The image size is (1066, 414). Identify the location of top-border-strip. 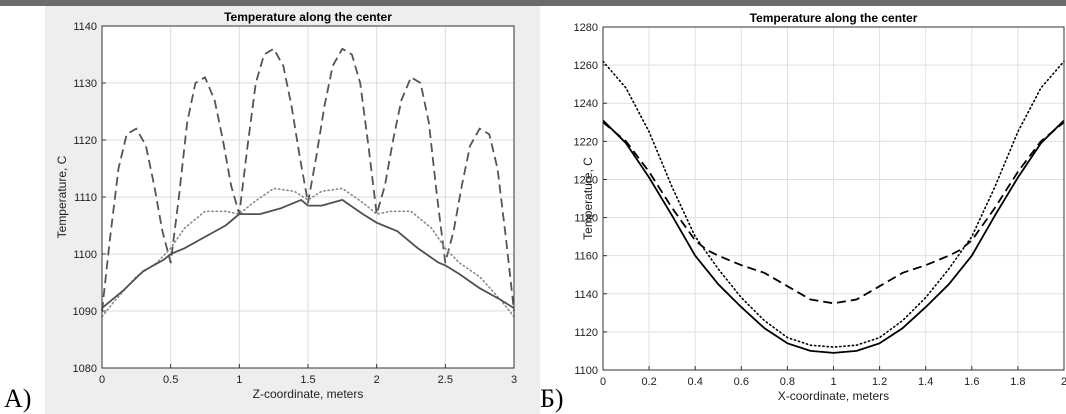
(533, 3).